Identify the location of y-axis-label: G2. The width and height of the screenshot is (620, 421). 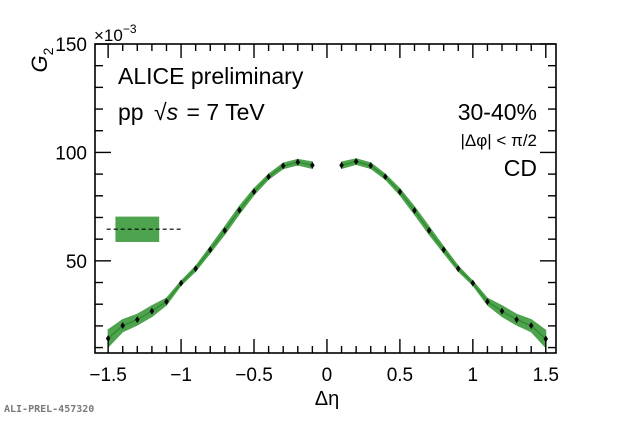
(41, 59).